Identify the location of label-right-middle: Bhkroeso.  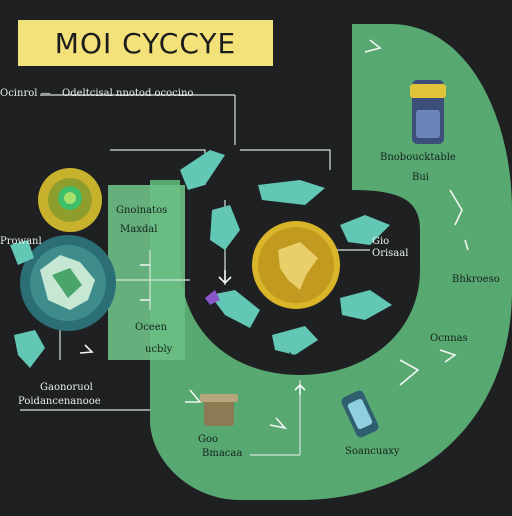
(476, 279).